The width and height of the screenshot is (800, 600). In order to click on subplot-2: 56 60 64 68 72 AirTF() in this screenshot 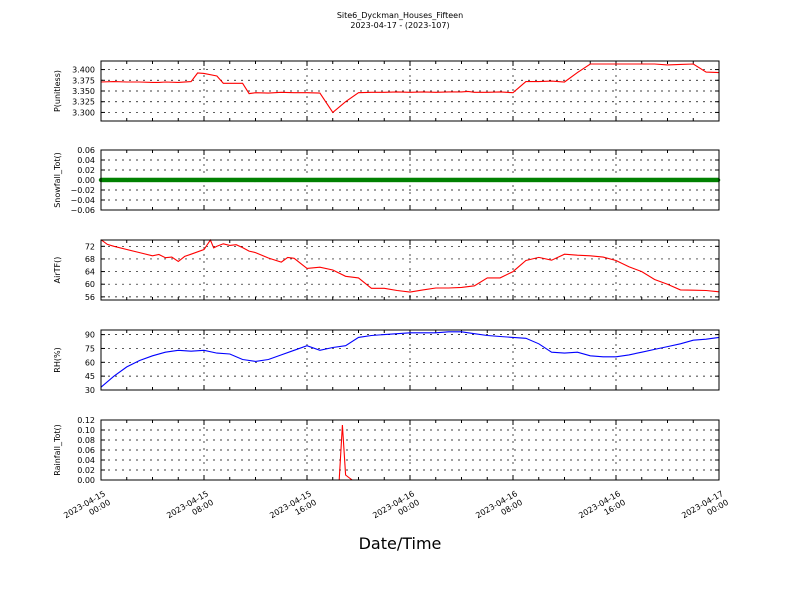, I will do `click(386, 270)`.